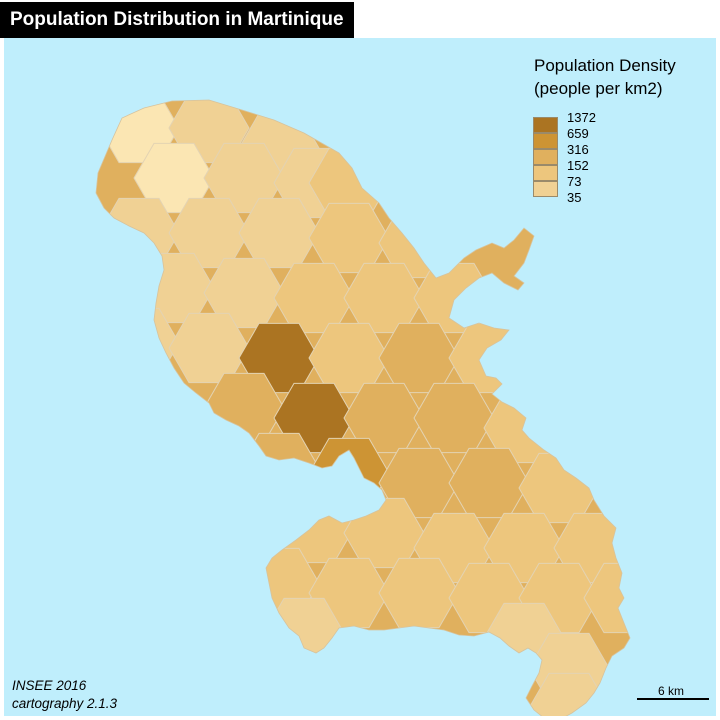  What do you see at coordinates (49, 685) in the screenshot?
I see `source-credit: INSEE 2016` at bounding box center [49, 685].